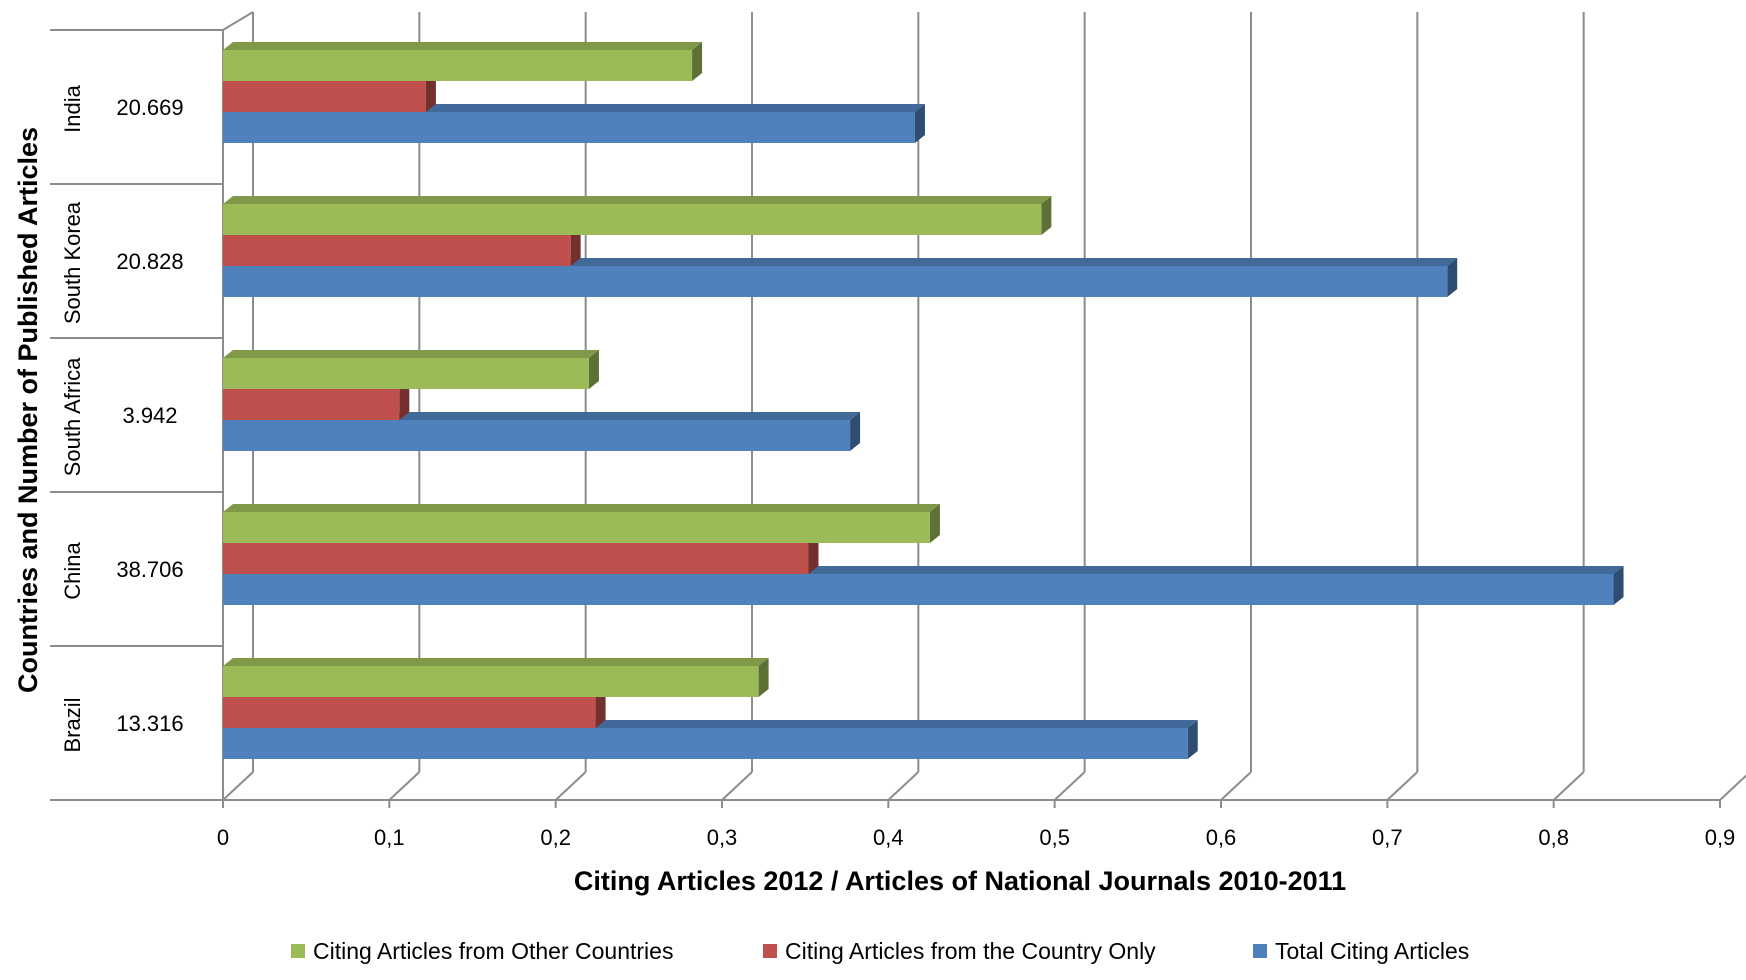 Image resolution: width=1746 pixels, height=980 pixels. What do you see at coordinates (72, 262) in the screenshot?
I see `category-label: South Korea` at bounding box center [72, 262].